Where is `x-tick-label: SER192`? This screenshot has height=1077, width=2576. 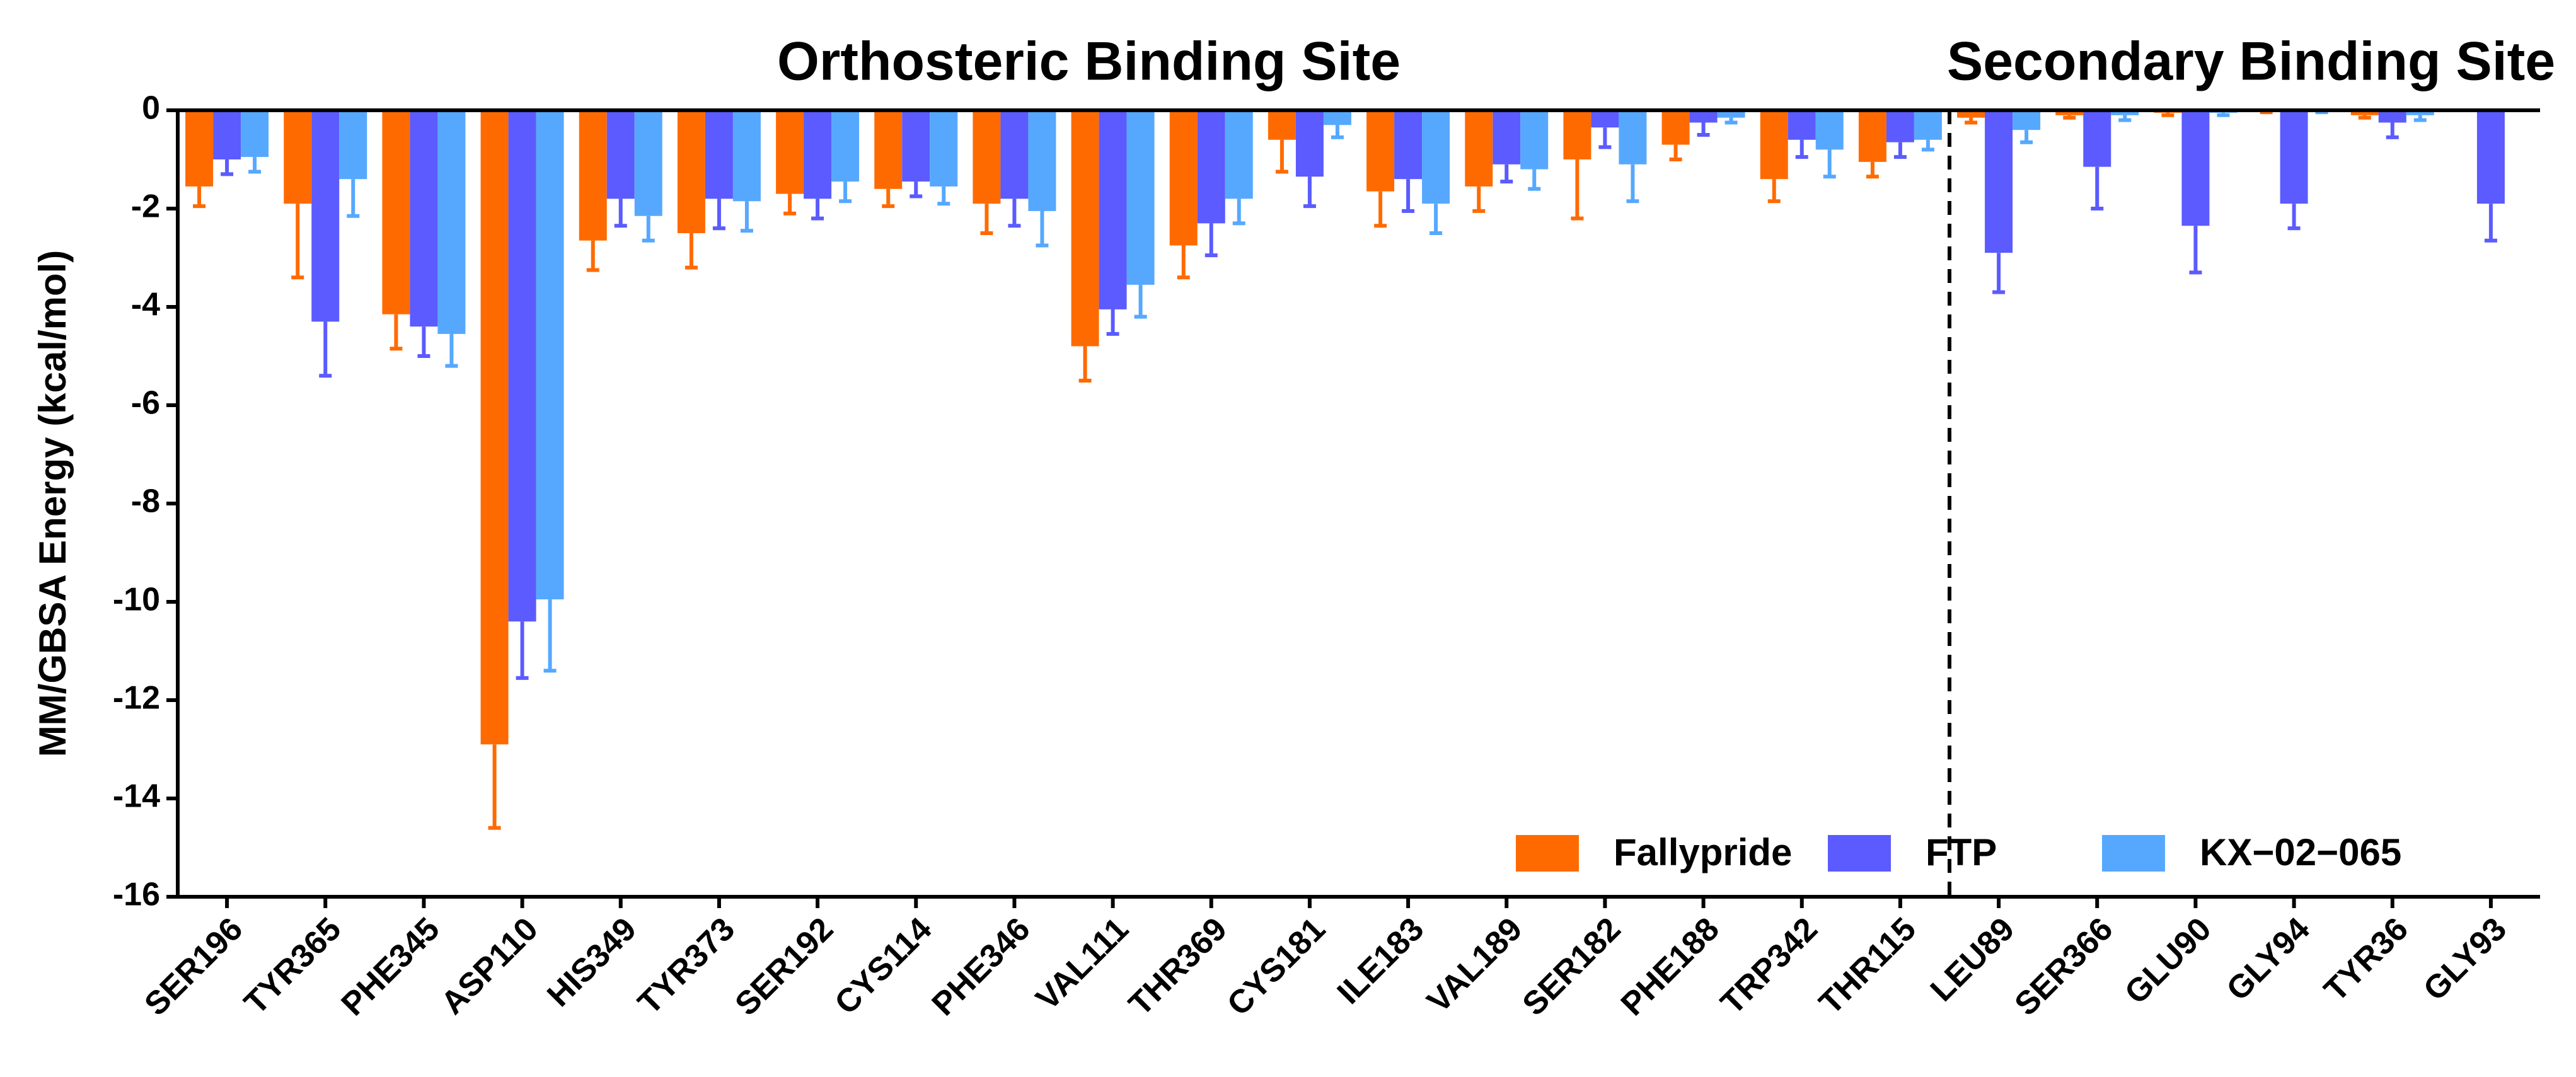
x-tick-label: SER192 is located at coordinates (784, 967).